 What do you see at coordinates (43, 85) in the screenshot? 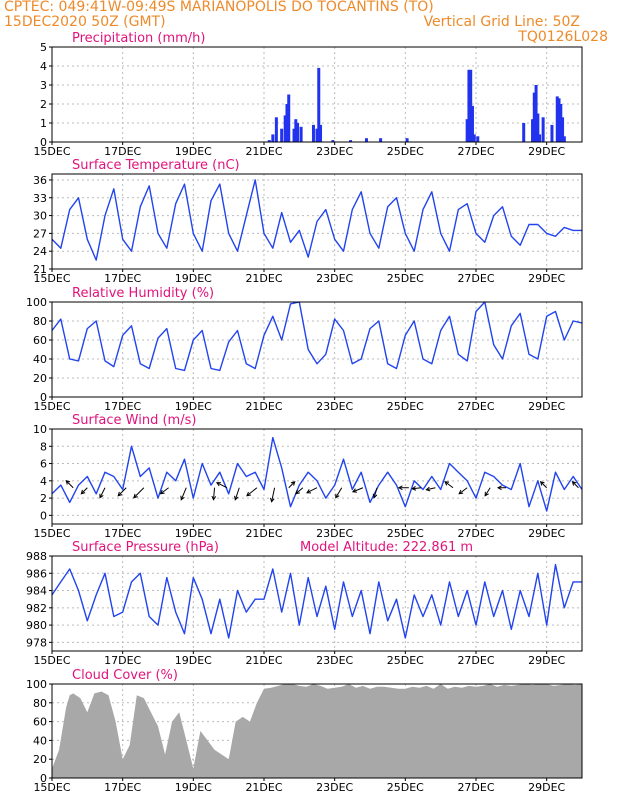
I see `y-tick-label: 3` at bounding box center [43, 85].